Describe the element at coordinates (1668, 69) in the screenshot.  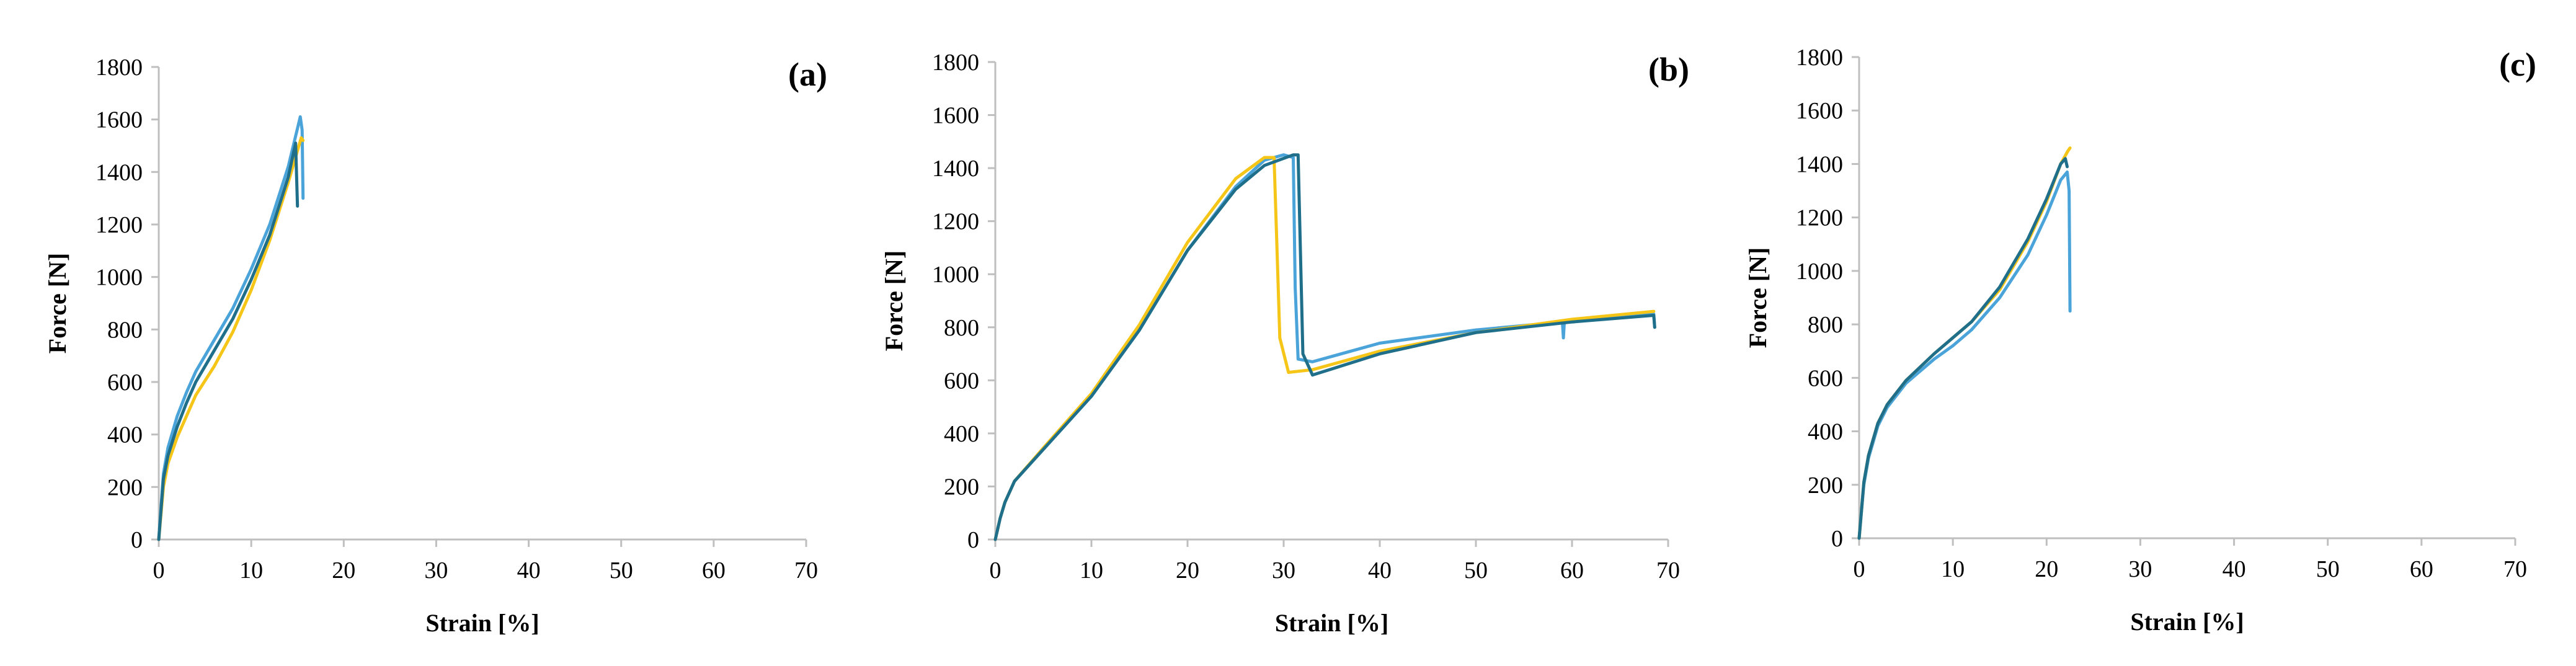
I see `panel-label: (b)` at that location.